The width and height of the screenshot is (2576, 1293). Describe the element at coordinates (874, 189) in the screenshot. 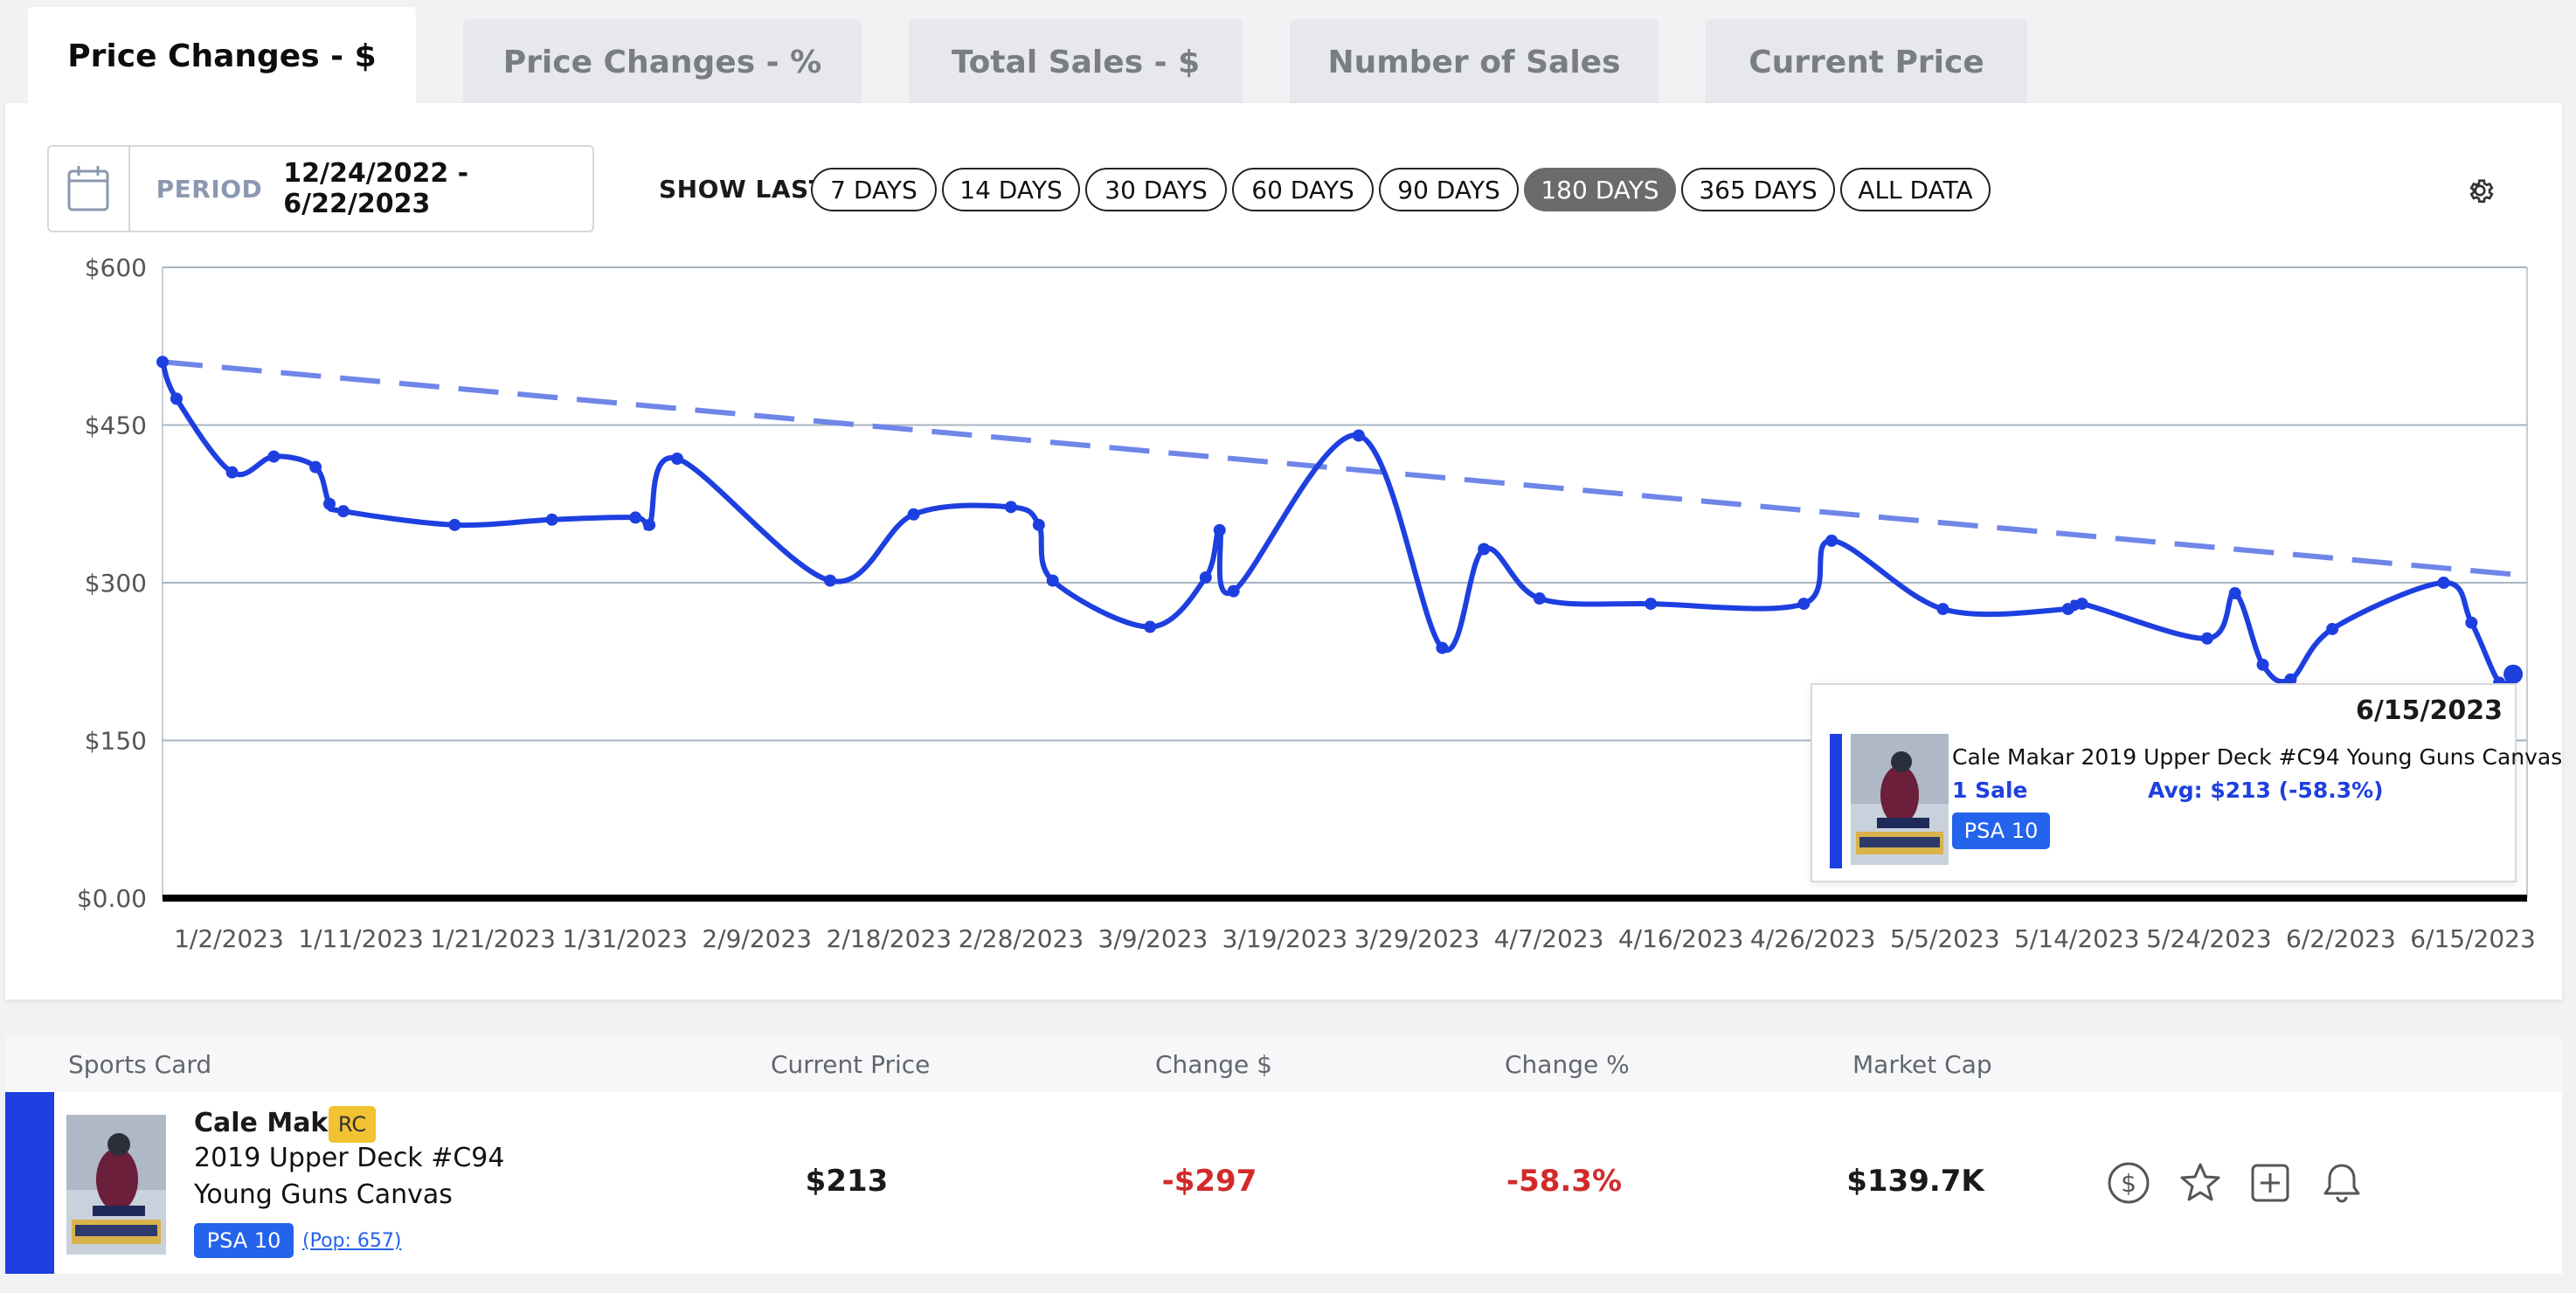

I see `range-7-days: 7 DAYS` at that location.